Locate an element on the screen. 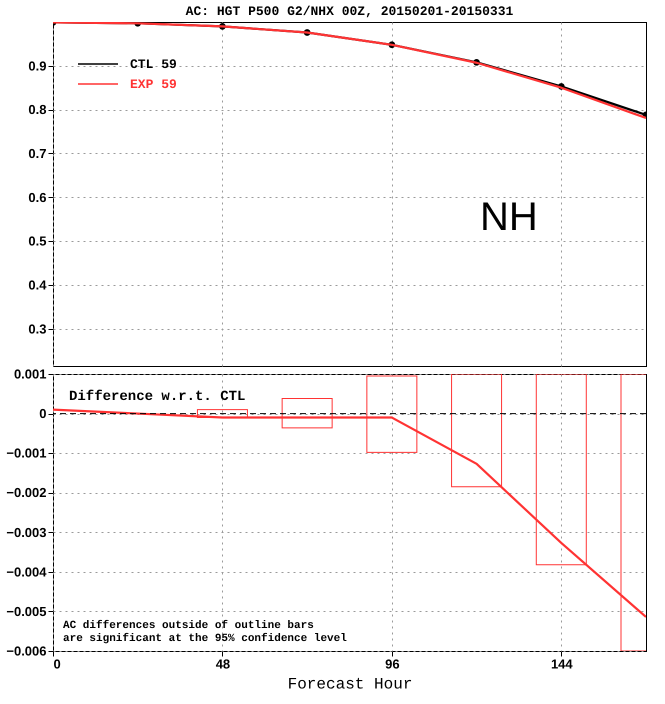 This screenshot has width=665, height=704. x-tick-label: 96 is located at coordinates (392, 664).